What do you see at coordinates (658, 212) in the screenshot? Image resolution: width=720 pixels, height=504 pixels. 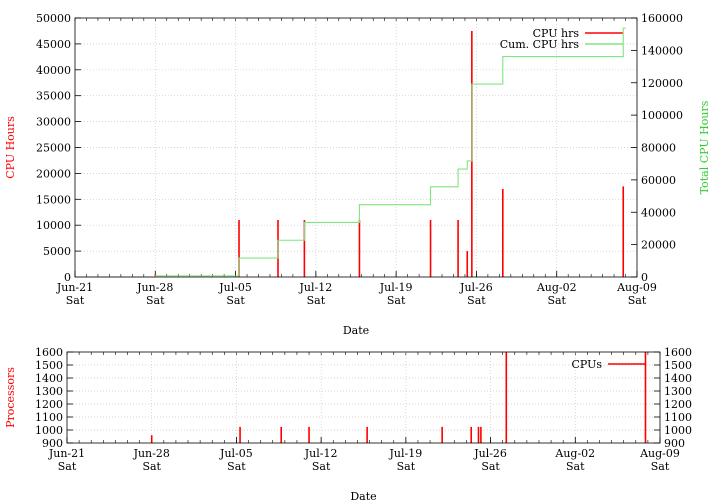 I see `y2-tick-label: 40000` at bounding box center [658, 212].